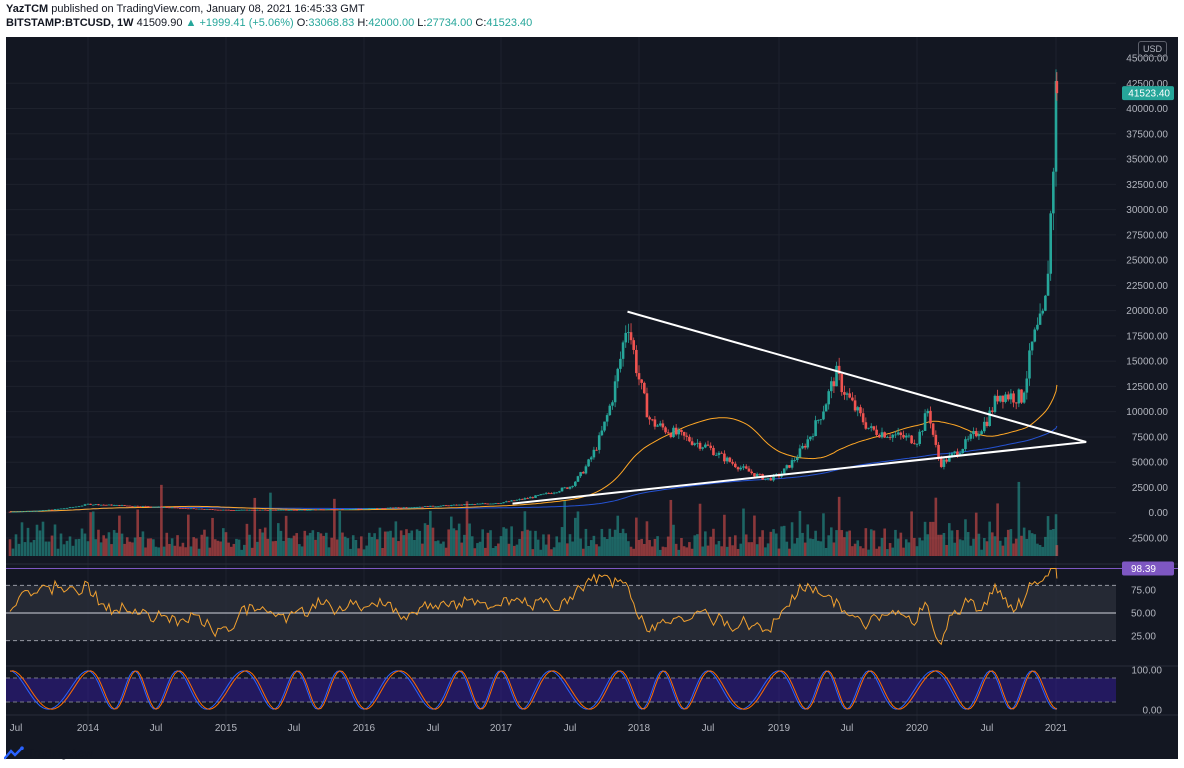 The width and height of the screenshot is (1184, 768). What do you see at coordinates (1150, 437) in the screenshot?
I see `price-axis-label: 7500.00` at bounding box center [1150, 437].